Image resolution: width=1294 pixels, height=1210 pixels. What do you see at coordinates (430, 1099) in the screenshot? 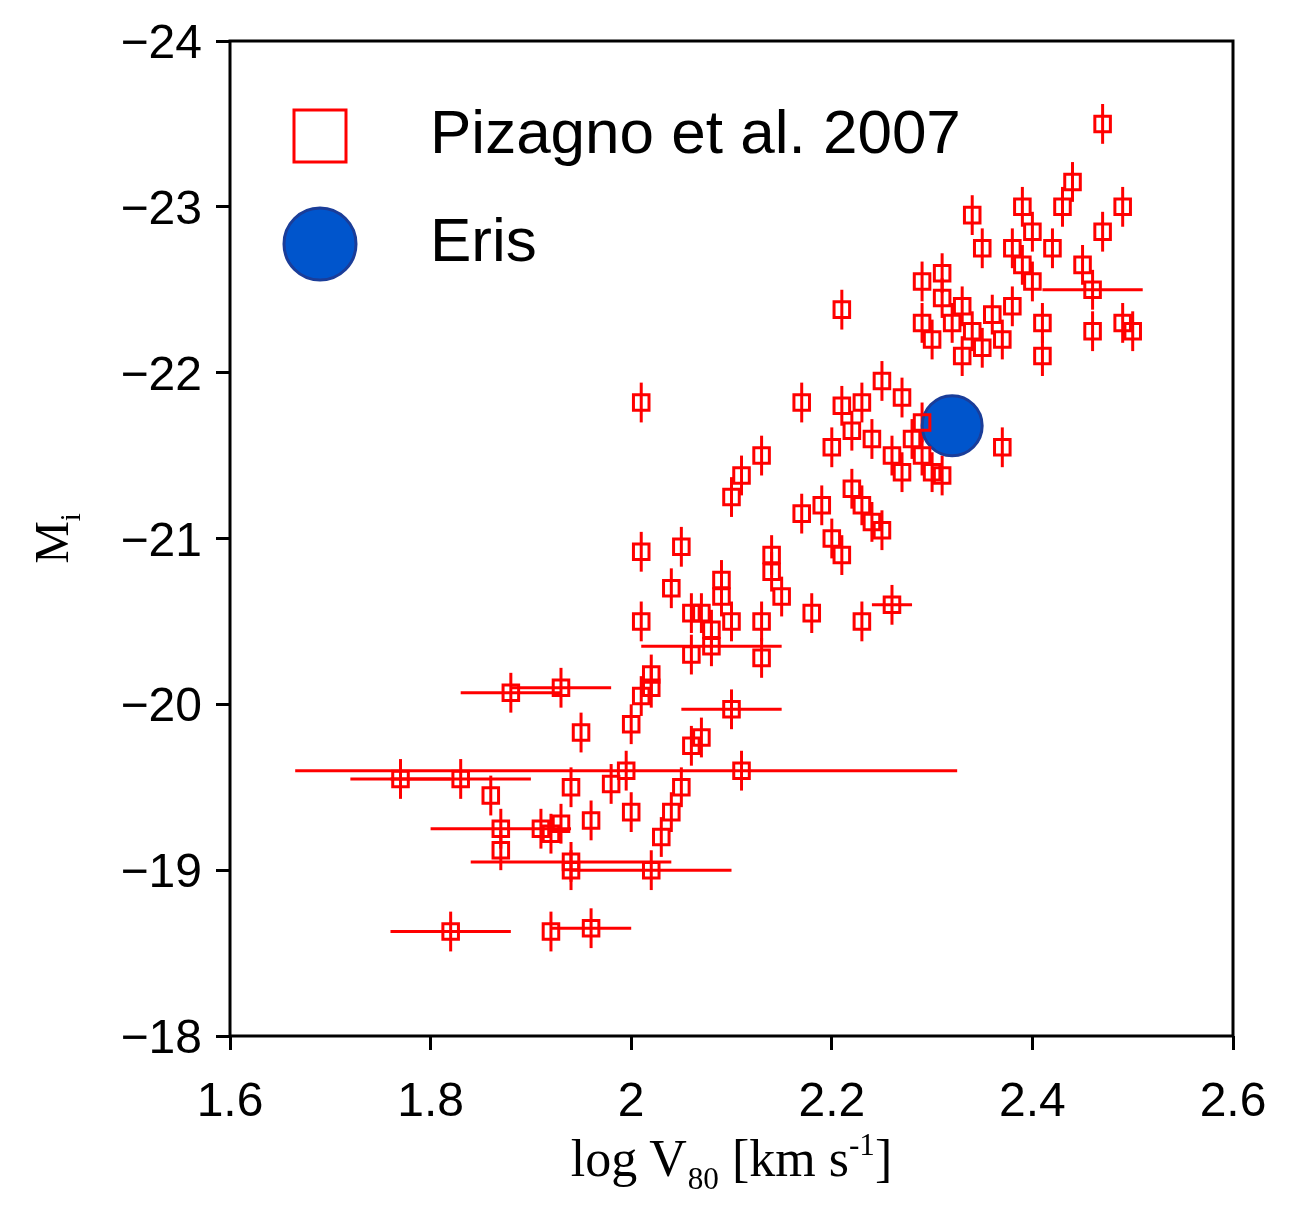
I see `x-tick-label: 1.8` at bounding box center [430, 1099].